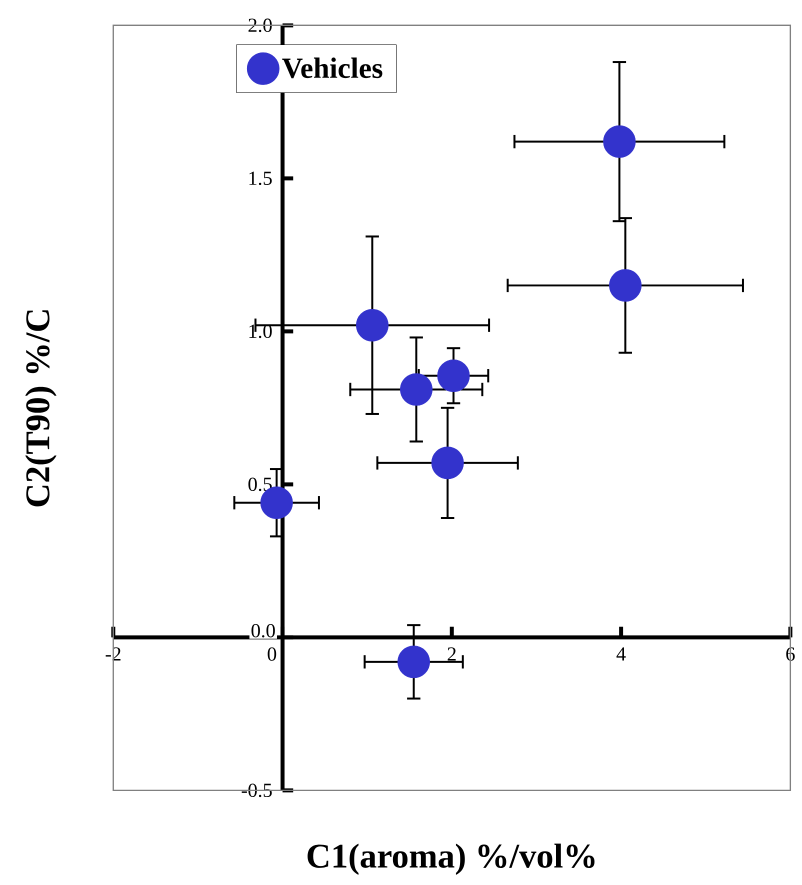 The height and width of the screenshot is (885, 802). What do you see at coordinates (40, 408) in the screenshot?
I see `y-axis-title: C2(T90) %/C` at bounding box center [40, 408].